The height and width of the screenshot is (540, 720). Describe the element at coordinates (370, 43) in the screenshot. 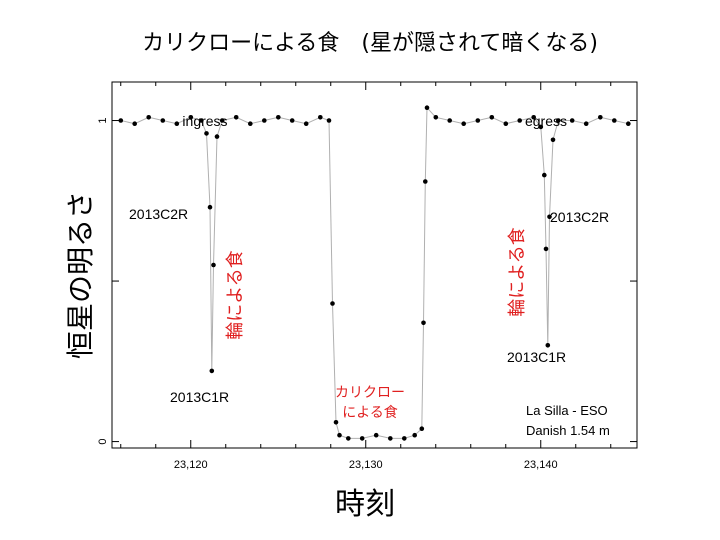

I see `chart-title: カリクローによる食 (星が隠されて暗くなる)` at that location.